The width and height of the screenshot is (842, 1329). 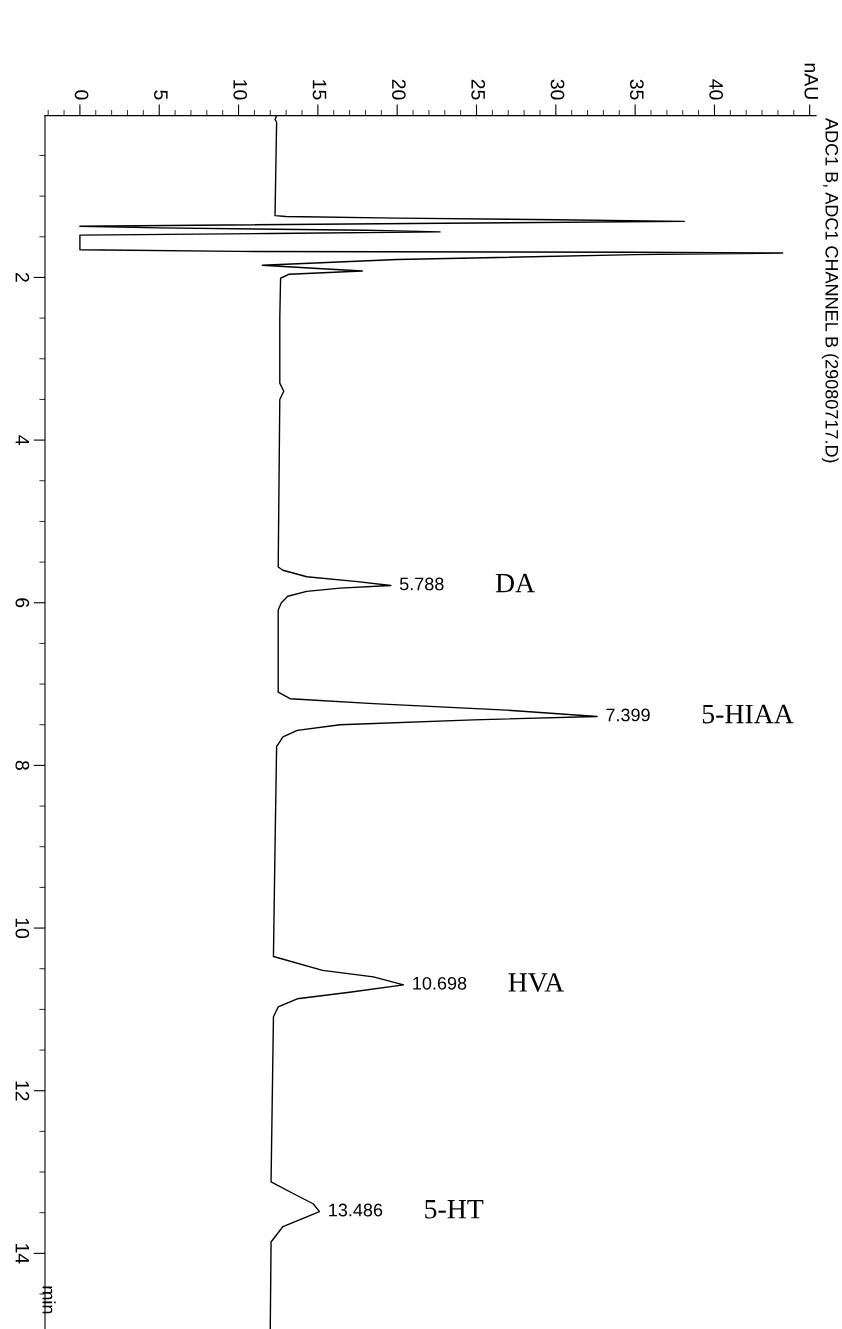 What do you see at coordinates (22, 1091) in the screenshot?
I see `y-tick-label: 12` at bounding box center [22, 1091].